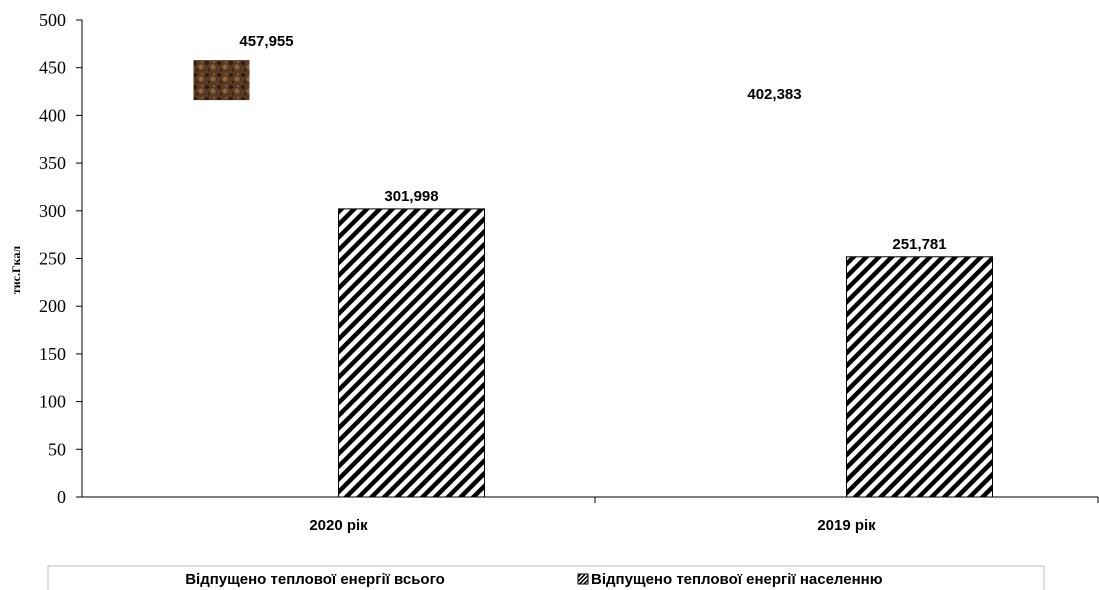 Image resolution: width=1099 pixels, height=590 pixels. I want to click on bar-total, so click(221, 80).